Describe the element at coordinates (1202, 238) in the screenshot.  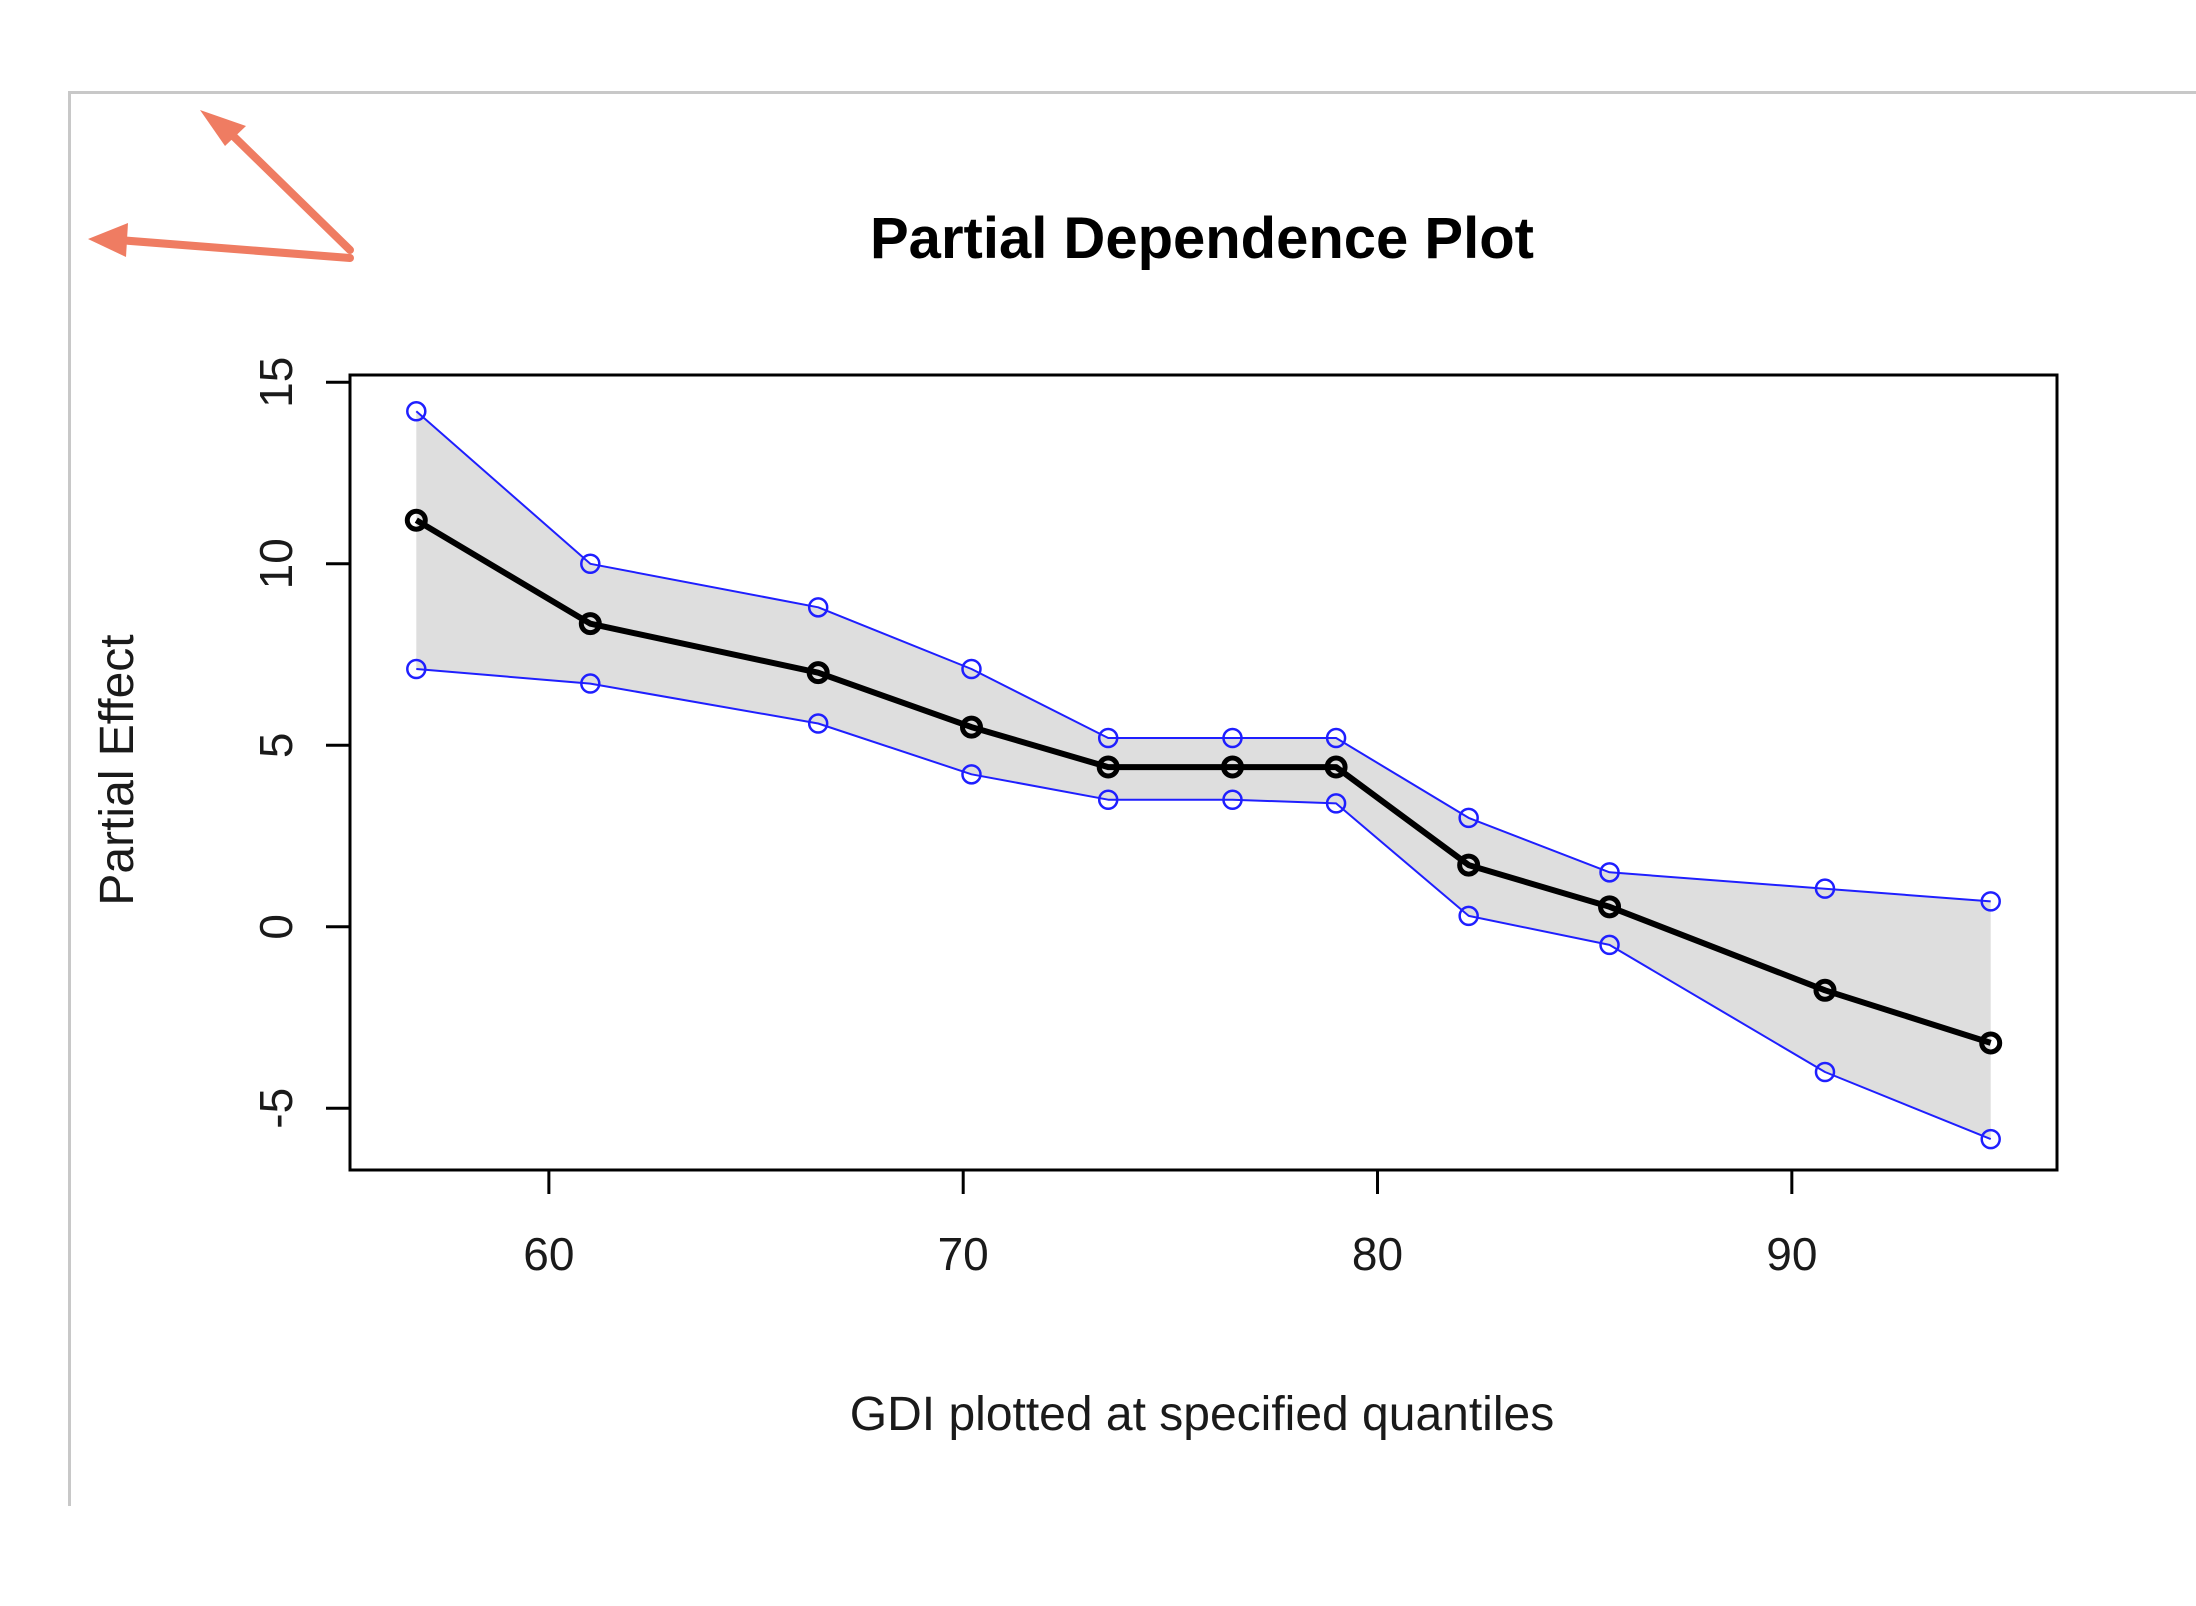
I see `chart-title: Partial Dependence Plot` at that location.